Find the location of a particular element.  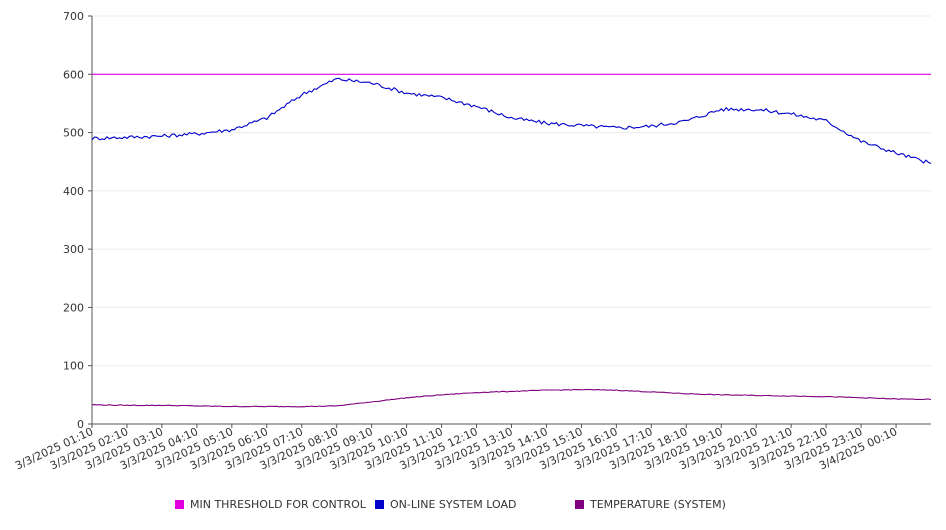

legend-swatch-min-threshold is located at coordinates (179, 504).